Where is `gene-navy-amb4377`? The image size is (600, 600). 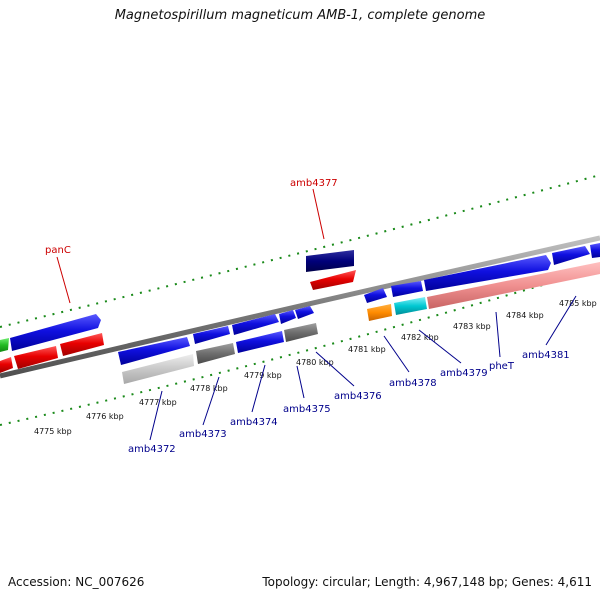
gene-navy-amb4377 is located at coordinates (330, 261).